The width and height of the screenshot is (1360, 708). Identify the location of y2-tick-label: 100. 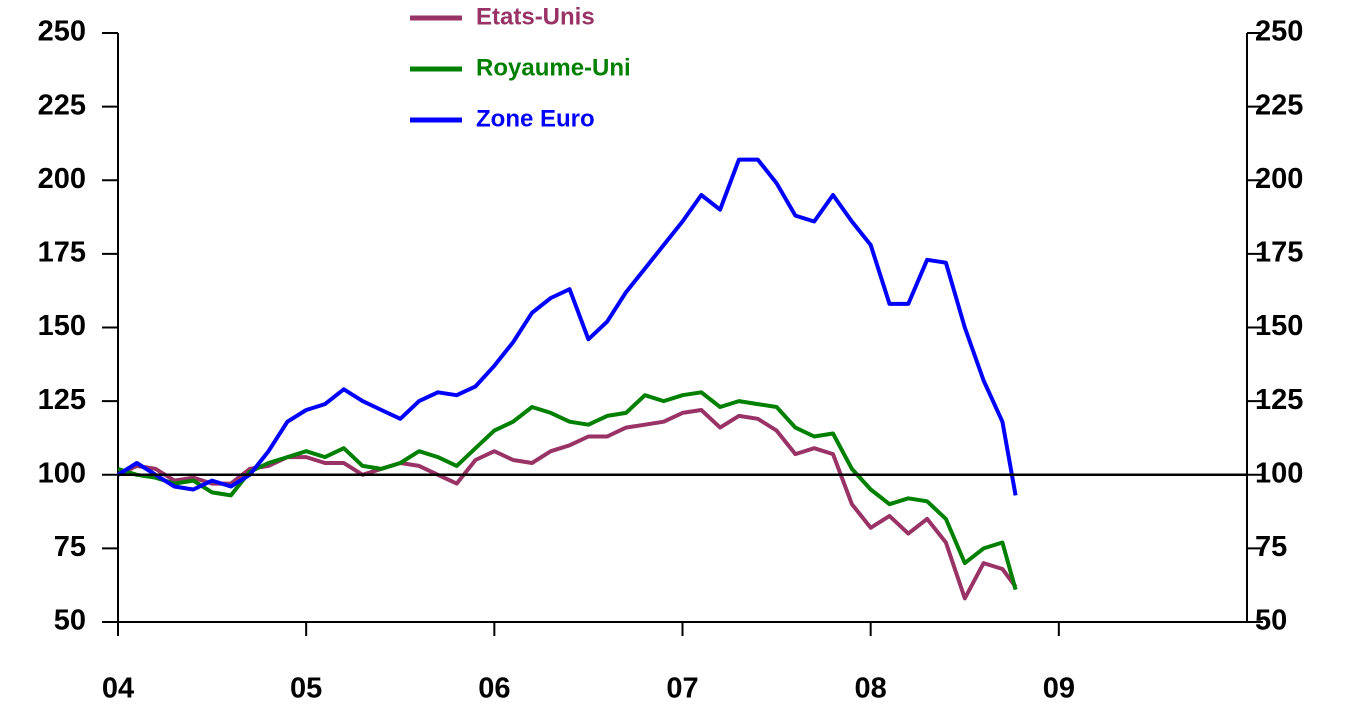
(1279, 473).